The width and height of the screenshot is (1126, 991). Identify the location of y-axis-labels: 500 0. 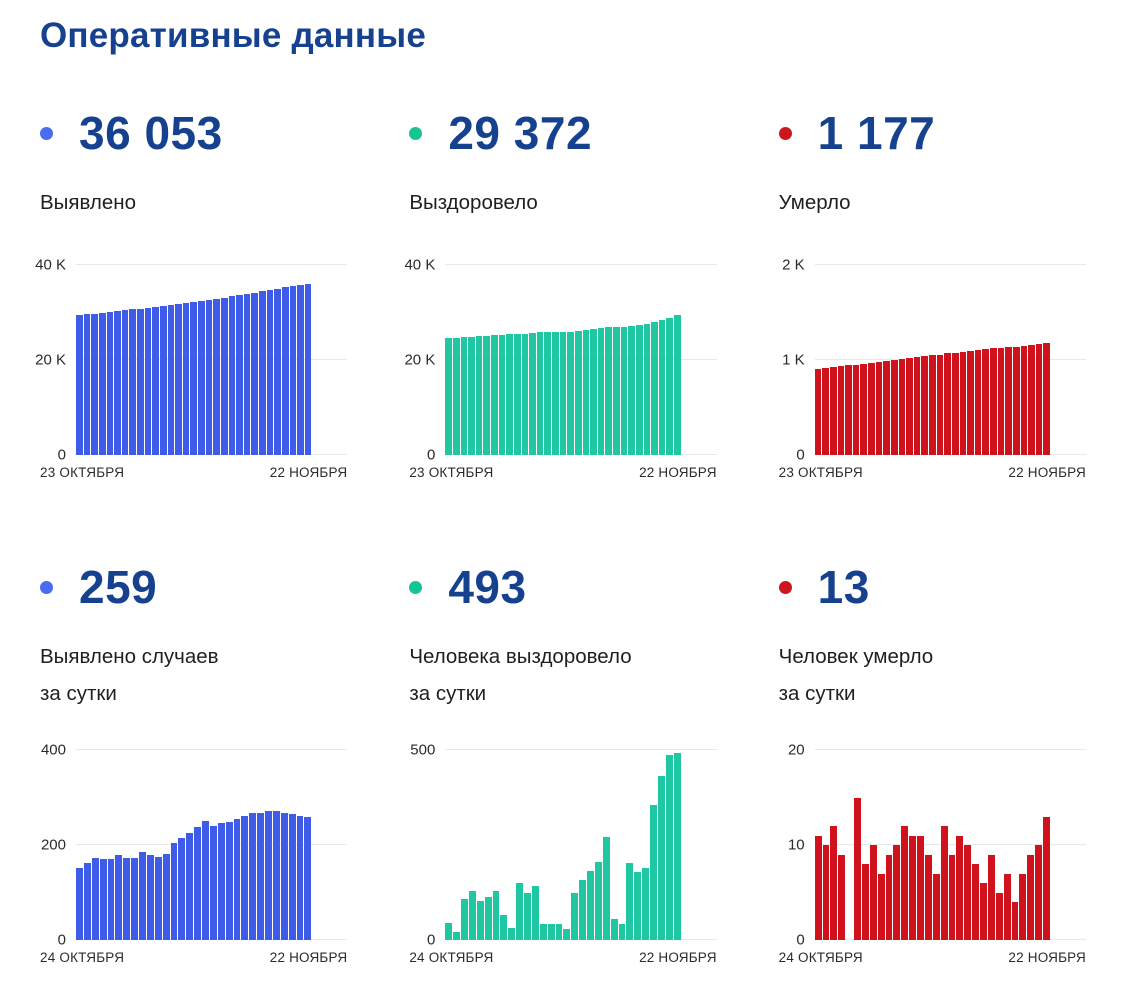
(427, 845).